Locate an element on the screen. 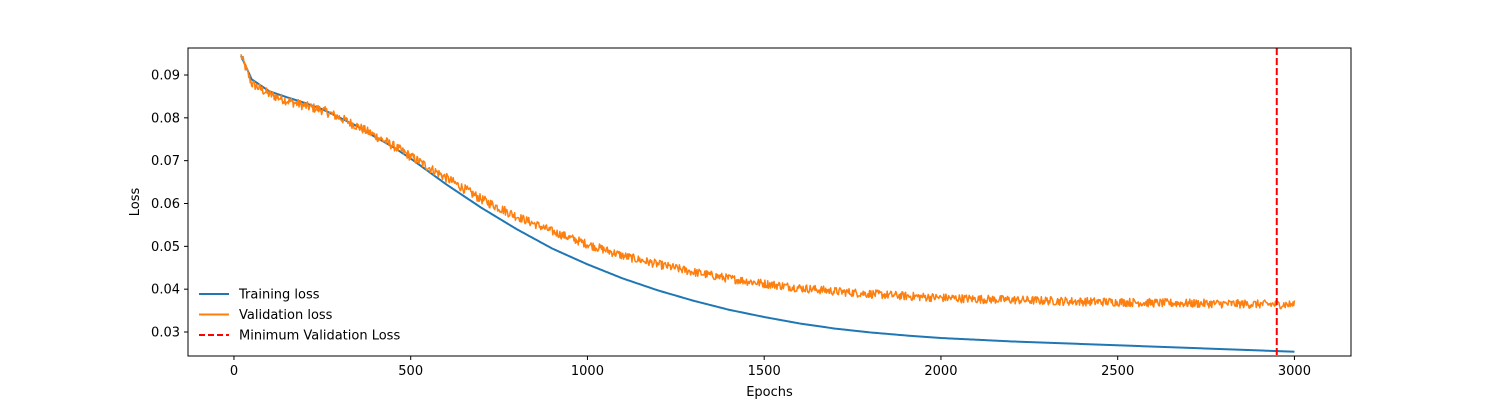 The width and height of the screenshot is (1500, 400). y-axis-title: Loss is located at coordinates (135, 202).